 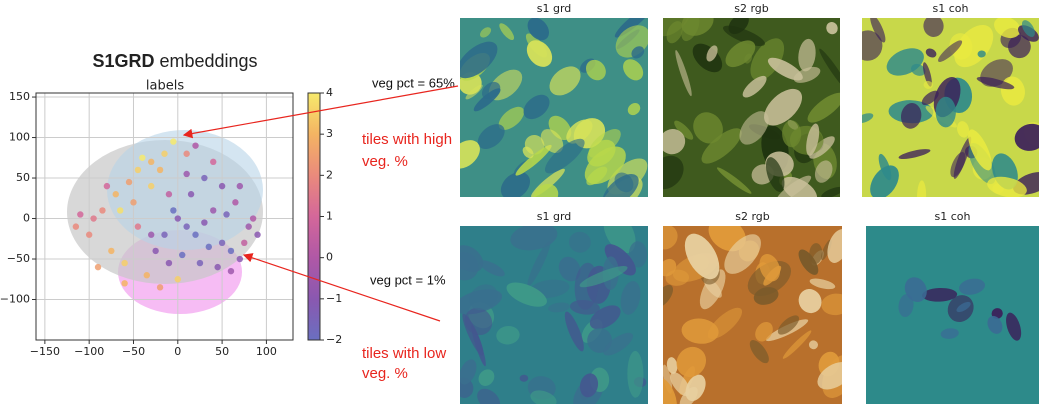 What do you see at coordinates (45, 351) in the screenshot?
I see `x-tick-label: −150` at bounding box center [45, 351].